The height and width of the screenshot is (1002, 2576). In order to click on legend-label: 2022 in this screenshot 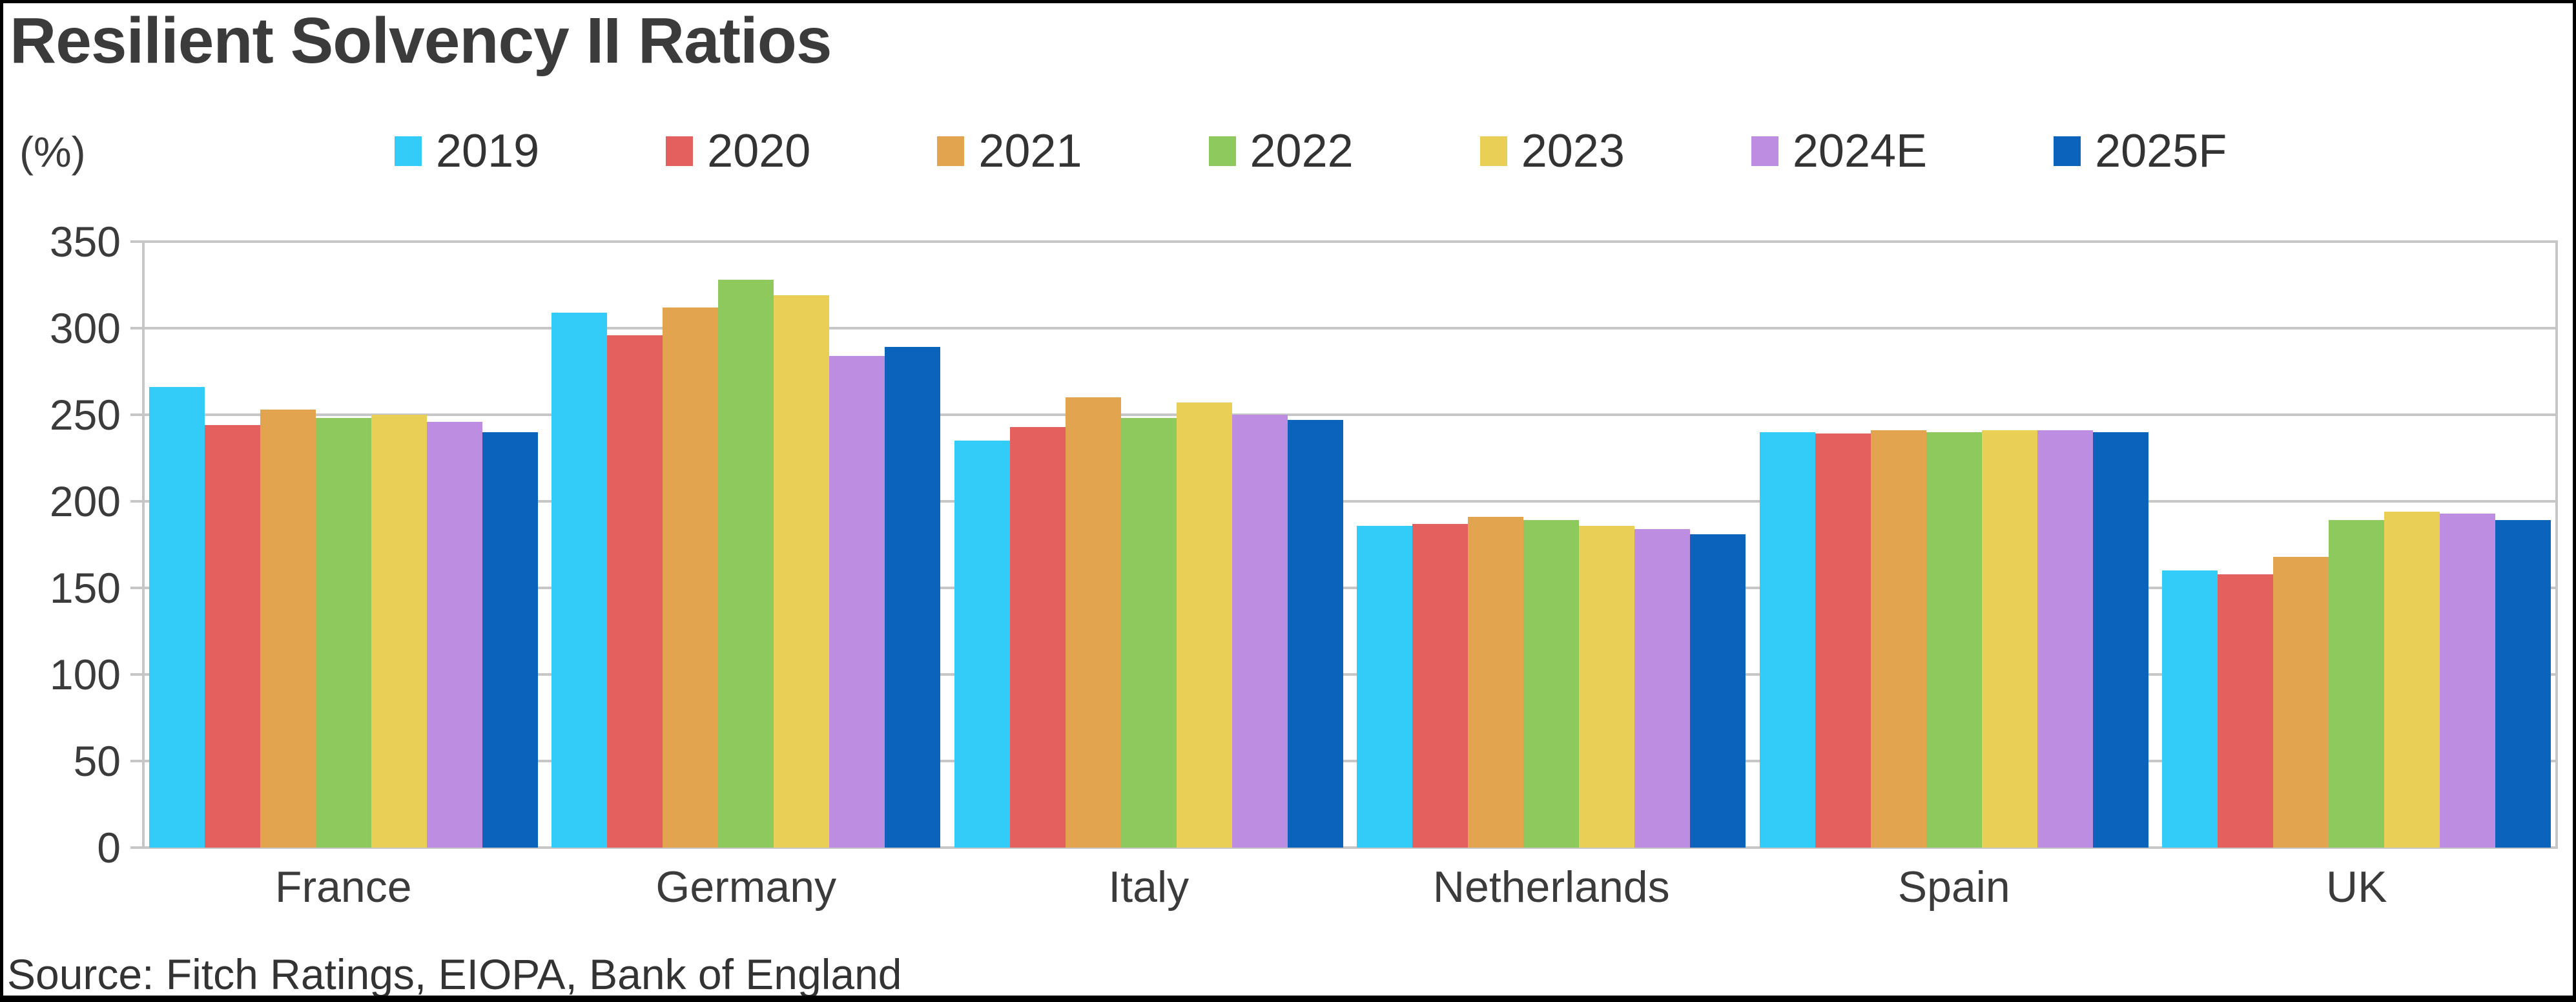, I will do `click(1302, 151)`.